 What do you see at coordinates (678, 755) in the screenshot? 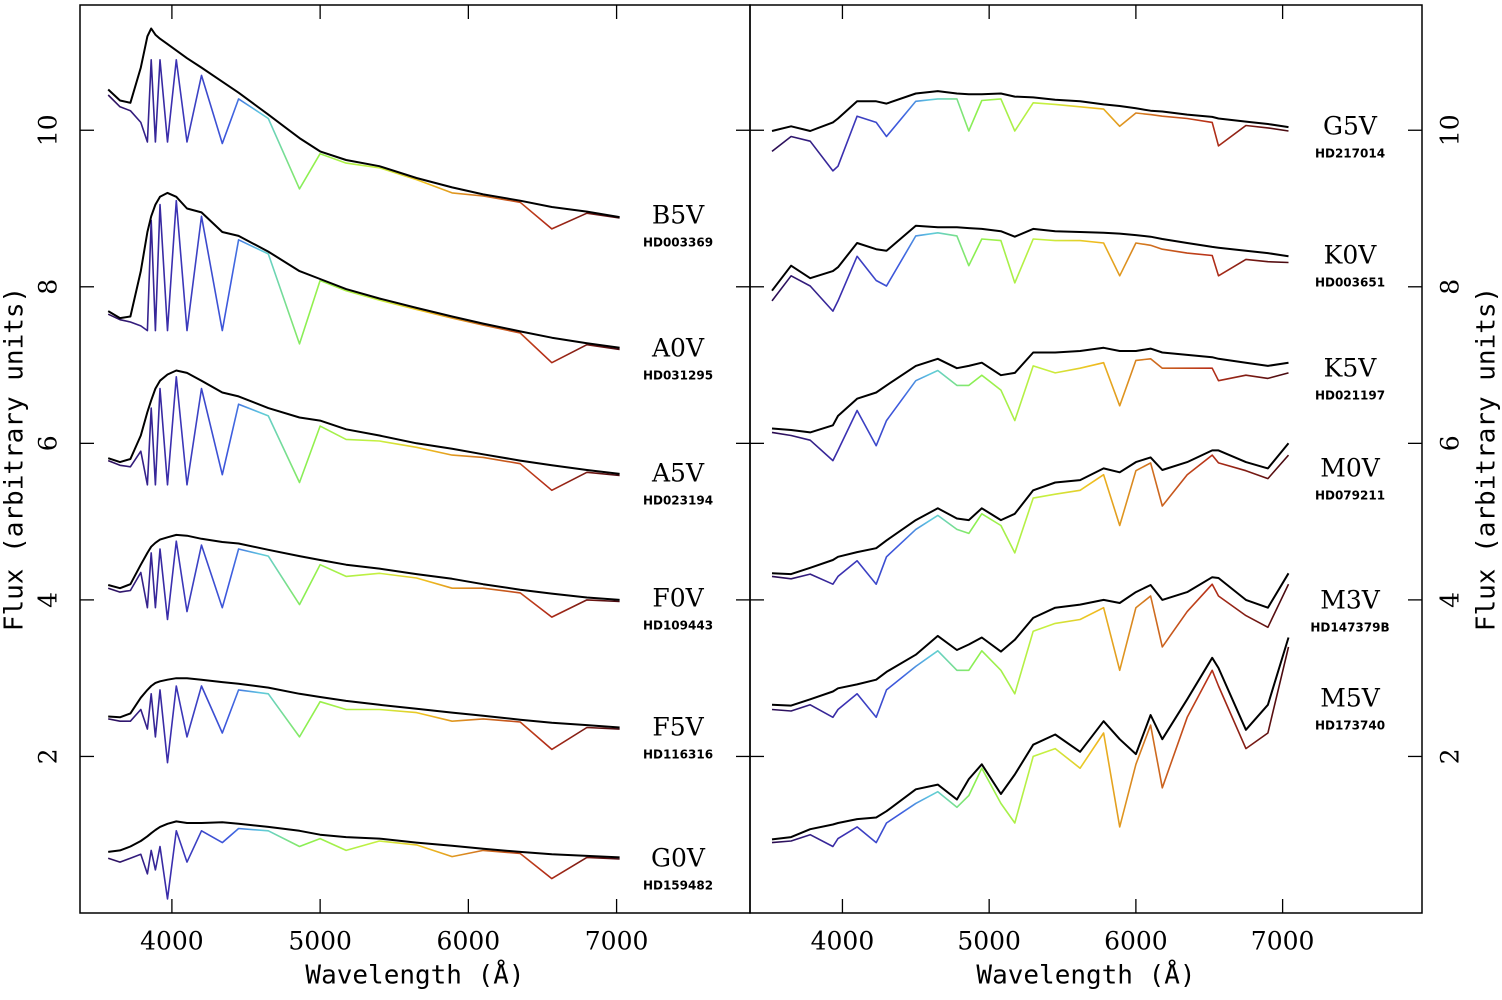
I see `star-id: HD116316` at bounding box center [678, 755].